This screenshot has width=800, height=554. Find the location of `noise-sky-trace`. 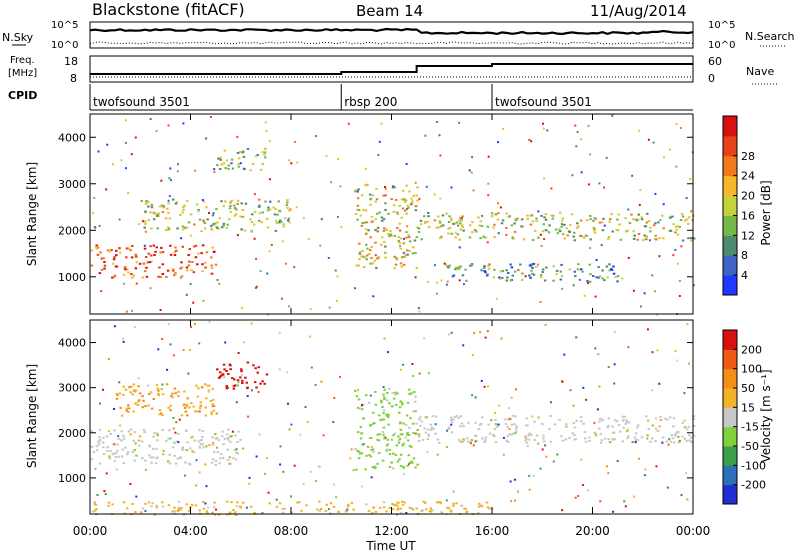

noise-sky-trace is located at coordinates (391, 31).